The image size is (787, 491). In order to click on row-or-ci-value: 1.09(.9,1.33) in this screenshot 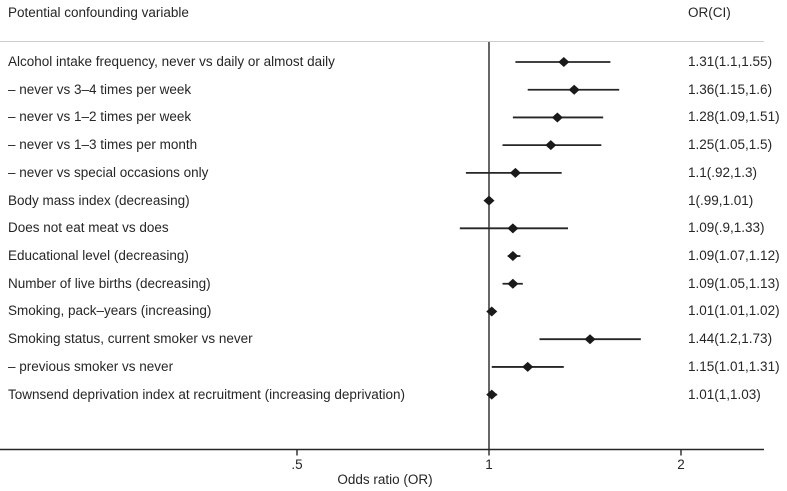, I will do `click(726, 228)`.